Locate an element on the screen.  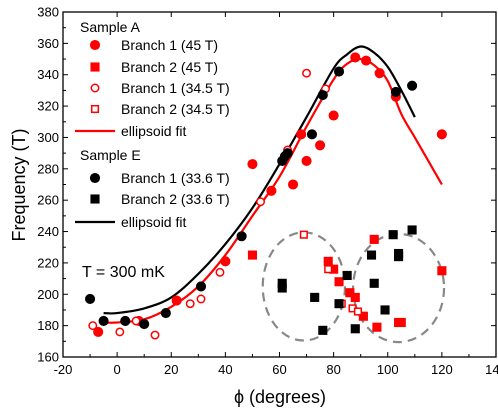
legend-entry-label: Branch 2 (34.5 T) is located at coordinates (175, 109).